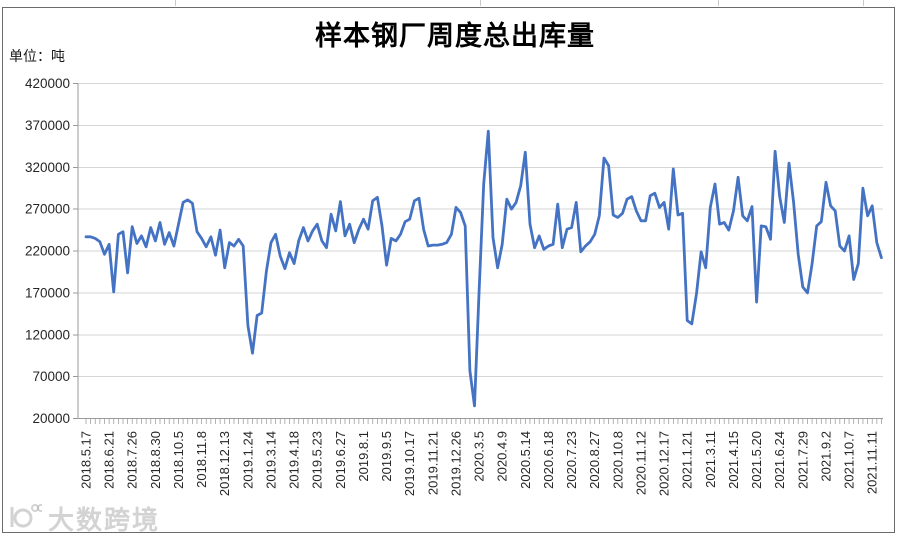 The width and height of the screenshot is (900, 536). What do you see at coordinates (687, 460) in the screenshot?
I see `x-axis-label: 2021.1.21` at bounding box center [687, 460].